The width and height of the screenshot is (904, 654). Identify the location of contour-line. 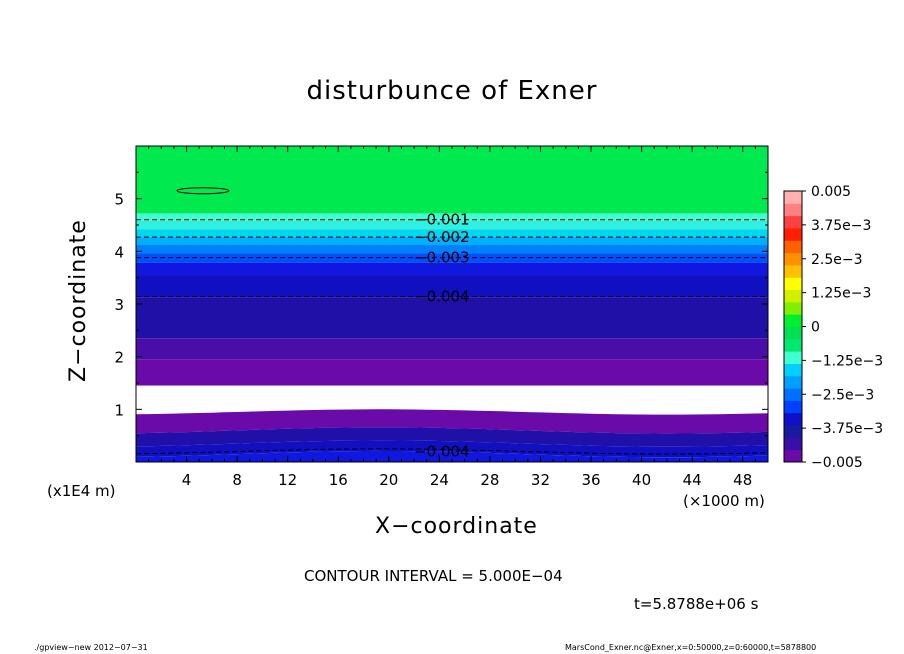
(452, 451).